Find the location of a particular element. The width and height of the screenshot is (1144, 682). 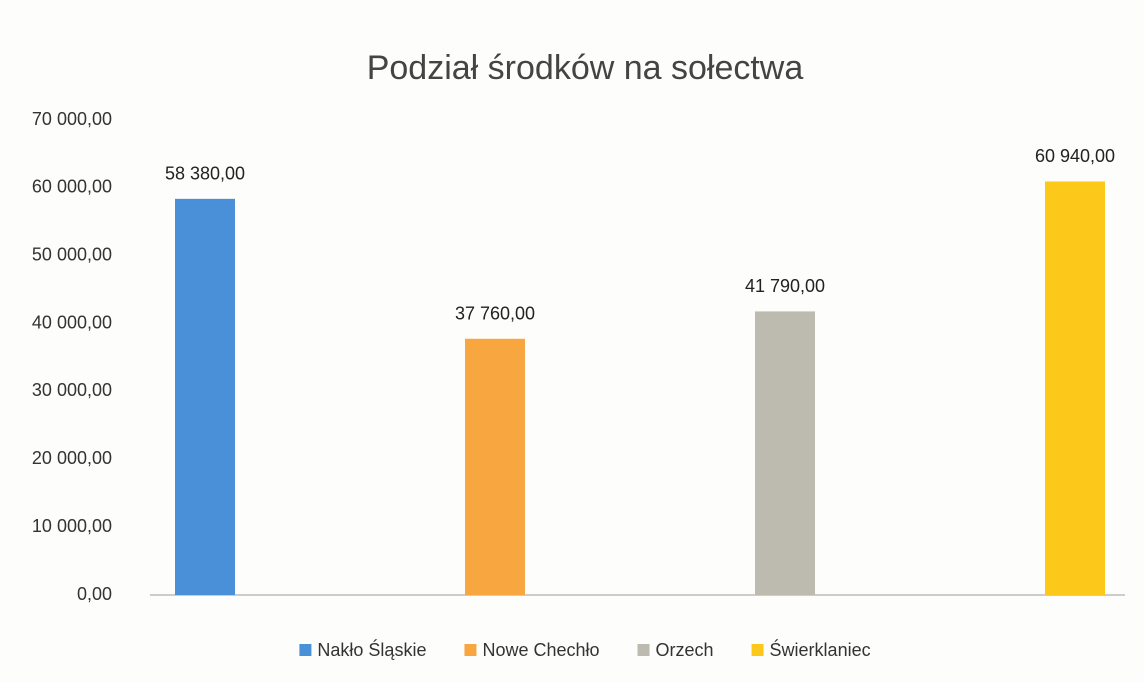

y-tick-label: 40 000,00 is located at coordinates (72, 322).